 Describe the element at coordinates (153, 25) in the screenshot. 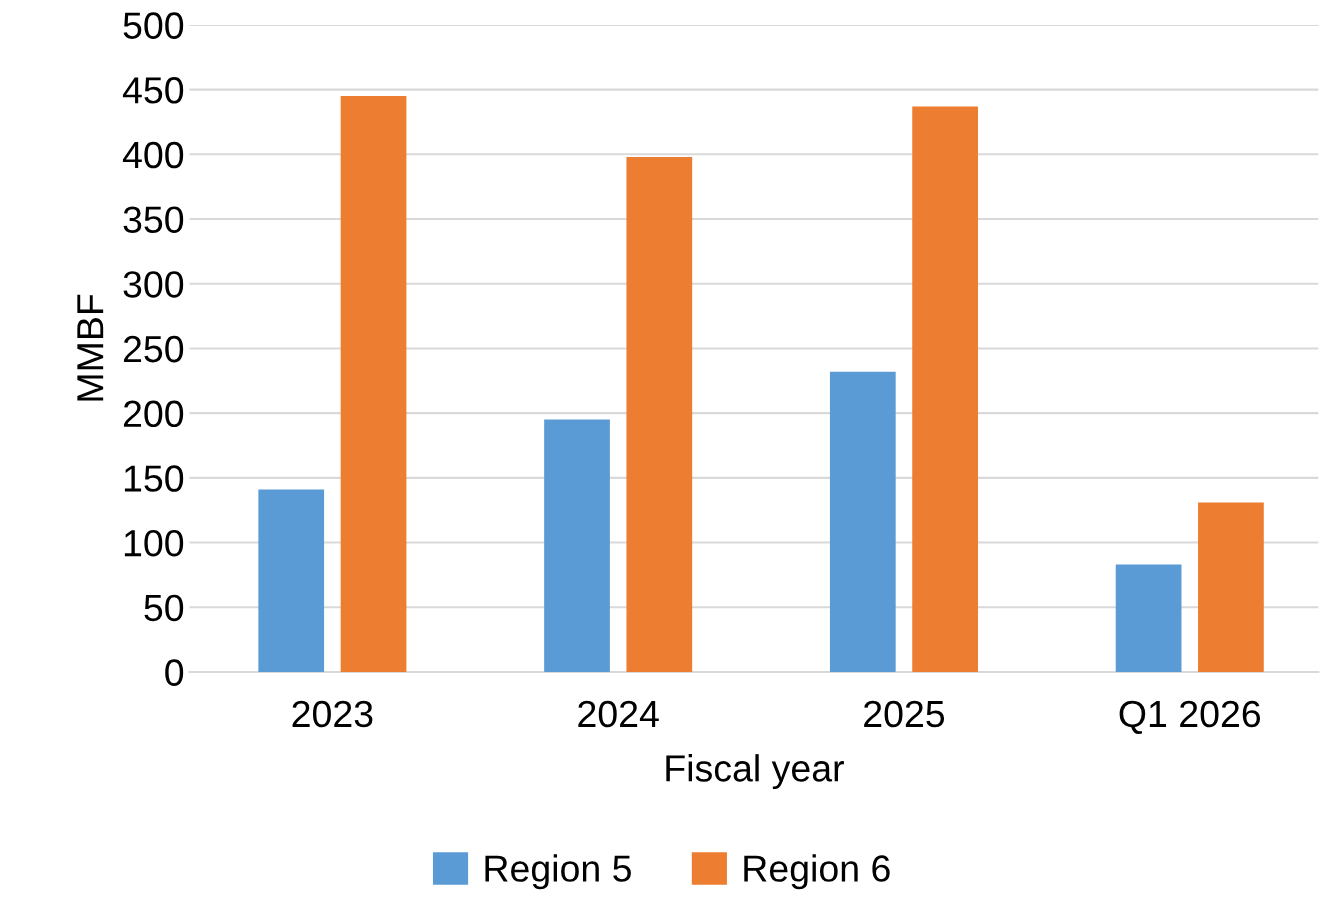

I see `y-tick-label: 500` at that location.